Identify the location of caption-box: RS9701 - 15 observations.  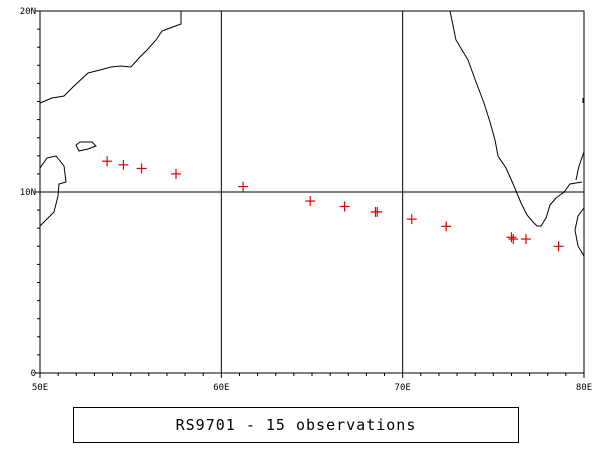
(296, 425).